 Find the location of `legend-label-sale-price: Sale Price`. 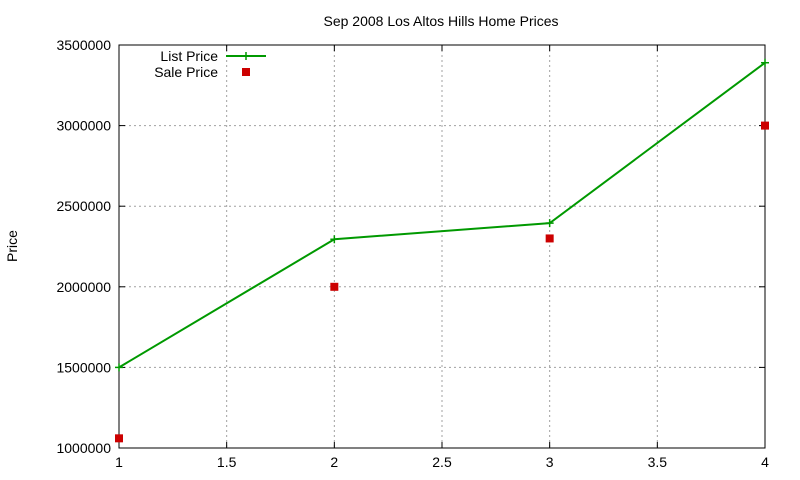

legend-label-sale-price: Sale Price is located at coordinates (186, 72).